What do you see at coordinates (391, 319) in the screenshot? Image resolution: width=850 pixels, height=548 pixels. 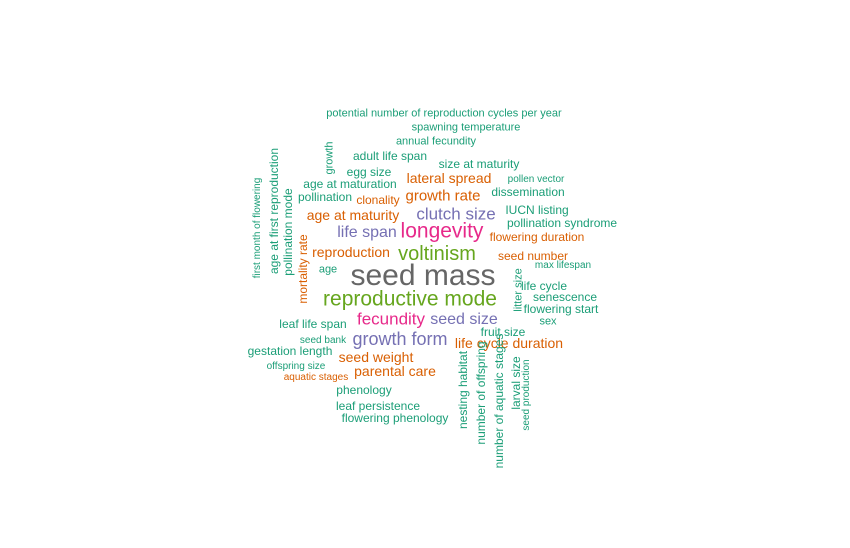 I see `word-fecundity: fecundity` at bounding box center [391, 319].